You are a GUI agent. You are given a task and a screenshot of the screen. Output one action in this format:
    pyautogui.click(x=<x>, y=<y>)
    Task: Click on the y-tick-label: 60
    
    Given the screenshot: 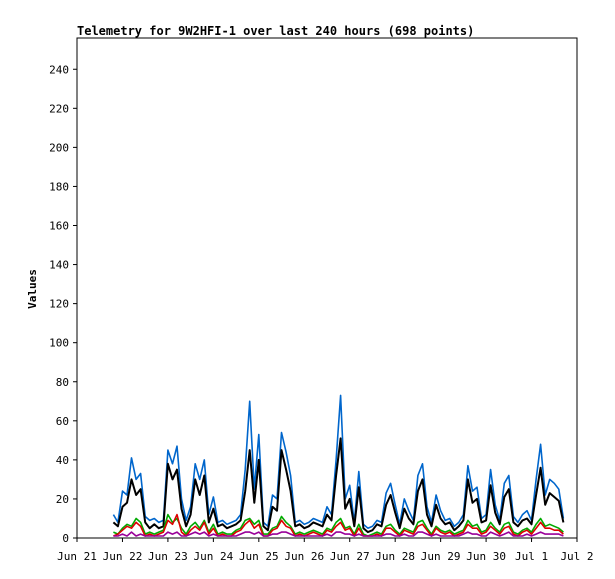 What is the action you would take?
    pyautogui.click(x=62, y=421)
    